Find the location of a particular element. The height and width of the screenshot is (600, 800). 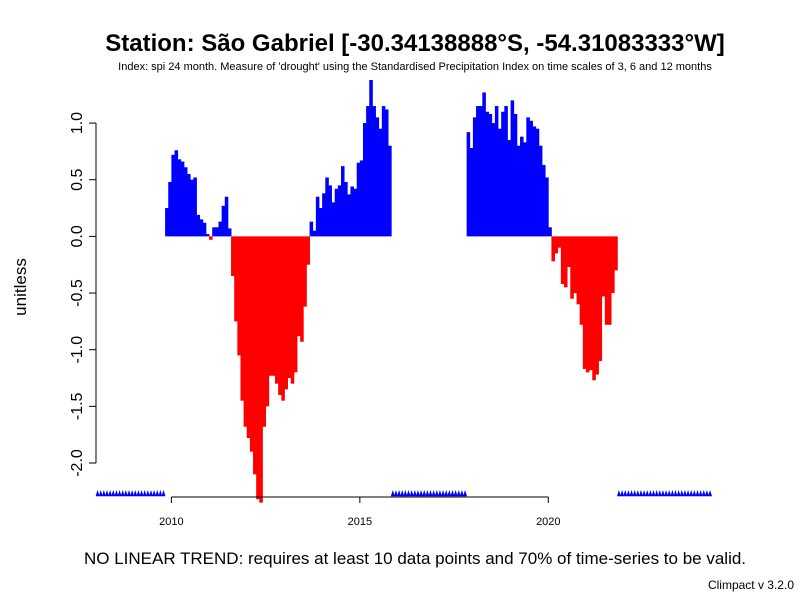

x-tick-label: 2010 is located at coordinates (171, 522).